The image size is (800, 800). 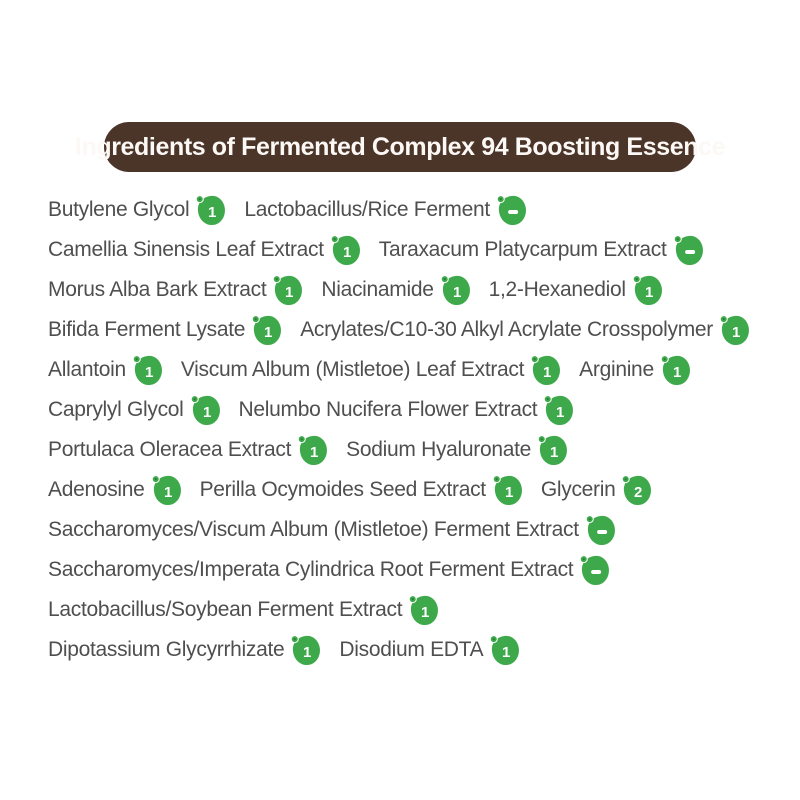 What do you see at coordinates (557, 289) in the screenshot?
I see `ingredient-name: 1,2-Hexanediol` at bounding box center [557, 289].